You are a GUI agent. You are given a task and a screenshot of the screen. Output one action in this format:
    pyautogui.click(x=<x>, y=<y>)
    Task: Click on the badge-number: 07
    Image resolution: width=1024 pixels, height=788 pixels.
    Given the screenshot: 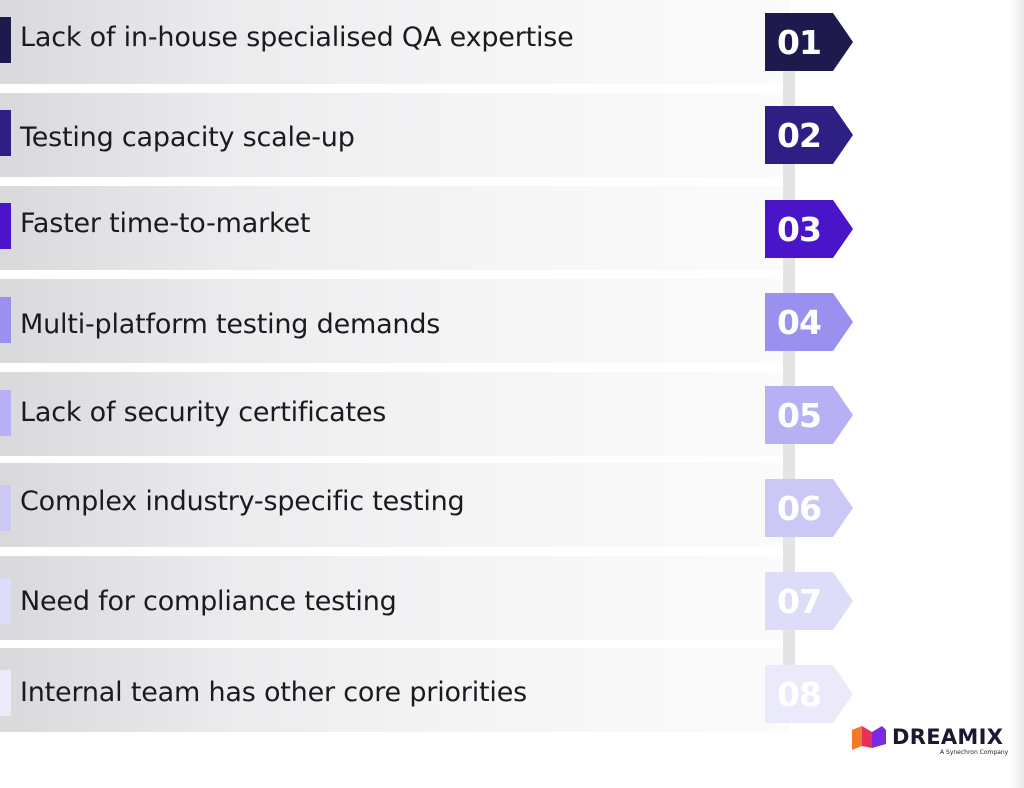 What is the action you would take?
    pyautogui.click(x=799, y=601)
    